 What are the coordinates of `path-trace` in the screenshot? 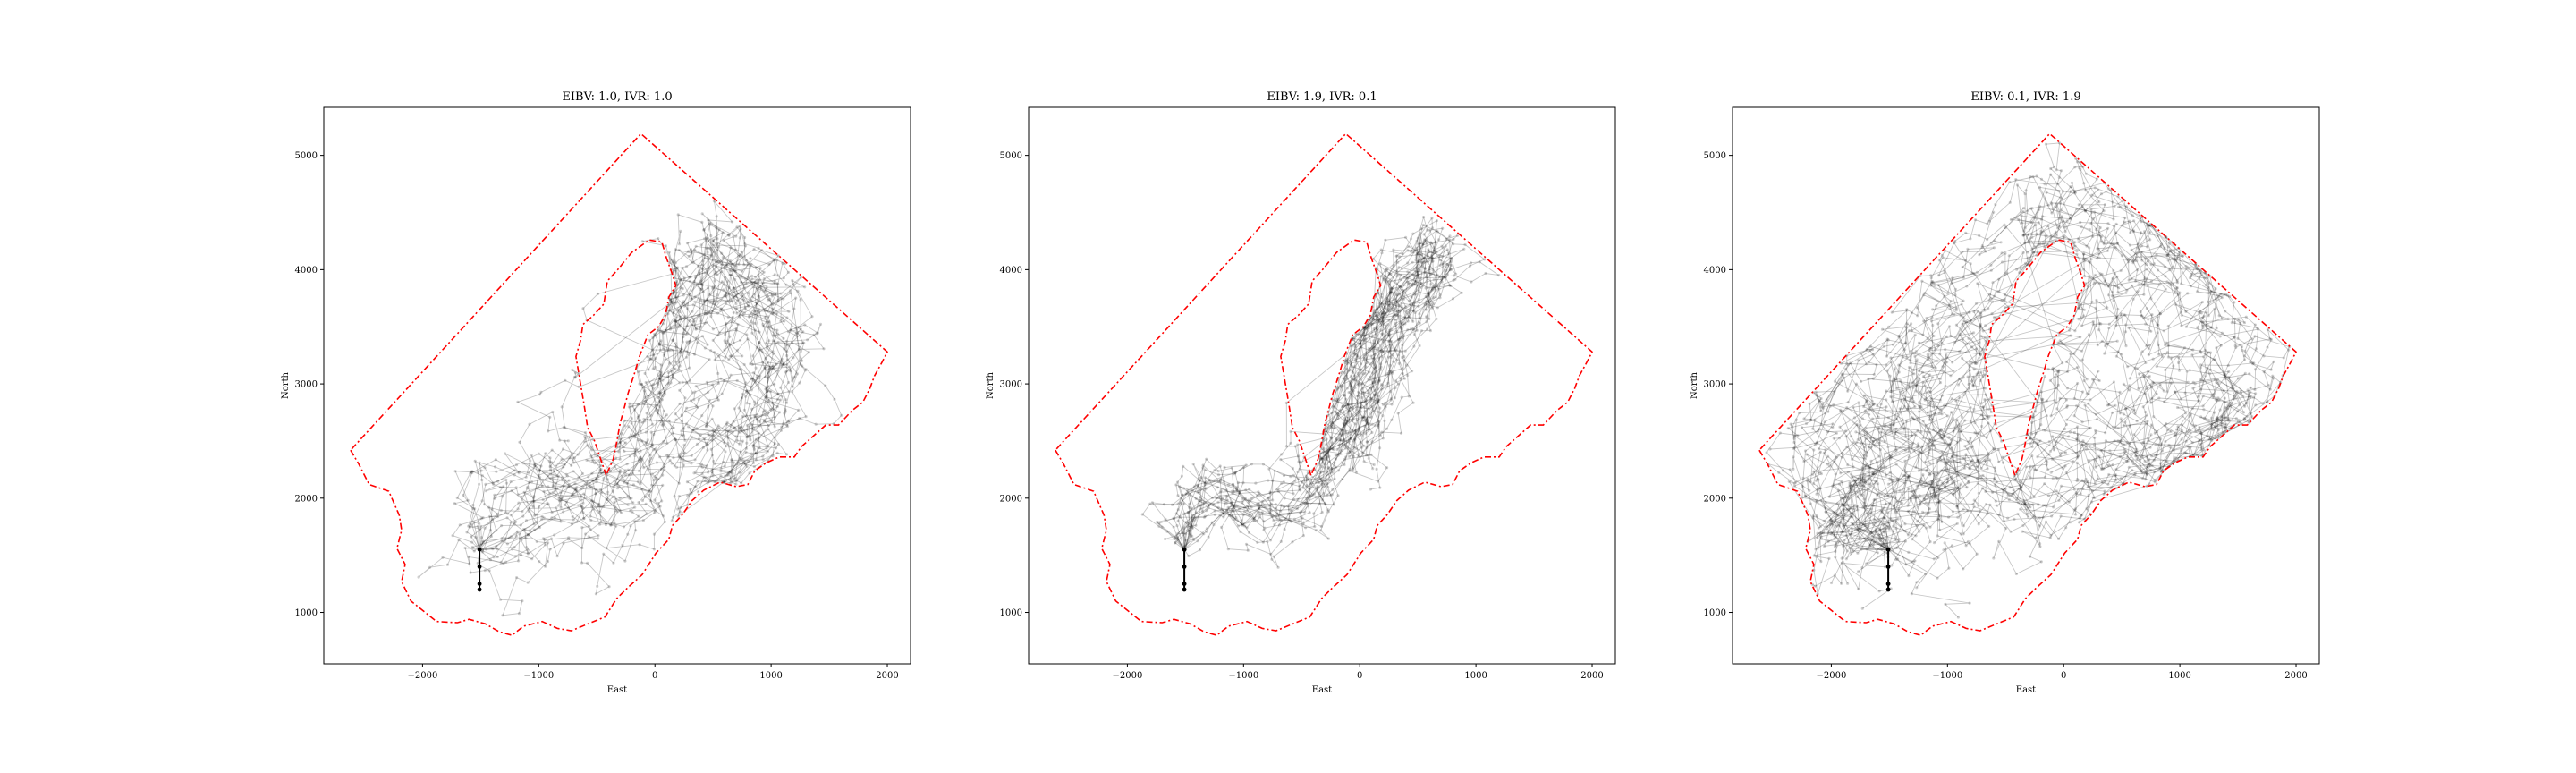 It's located at (1318, 397).